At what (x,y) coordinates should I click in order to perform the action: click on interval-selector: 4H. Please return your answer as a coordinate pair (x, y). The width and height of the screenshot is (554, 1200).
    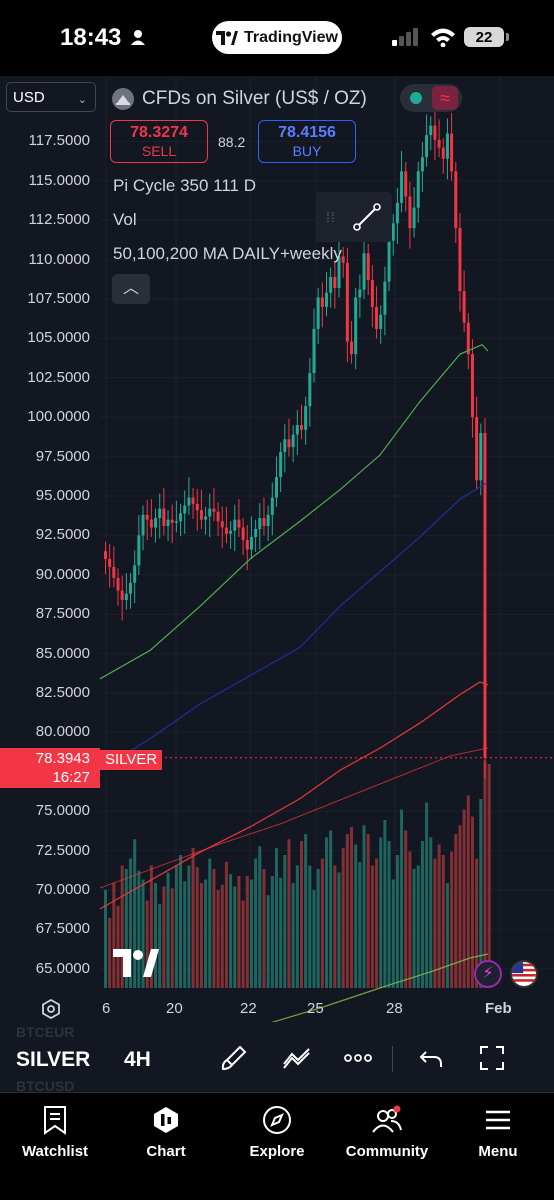
    Looking at the image, I should click on (137, 1059).